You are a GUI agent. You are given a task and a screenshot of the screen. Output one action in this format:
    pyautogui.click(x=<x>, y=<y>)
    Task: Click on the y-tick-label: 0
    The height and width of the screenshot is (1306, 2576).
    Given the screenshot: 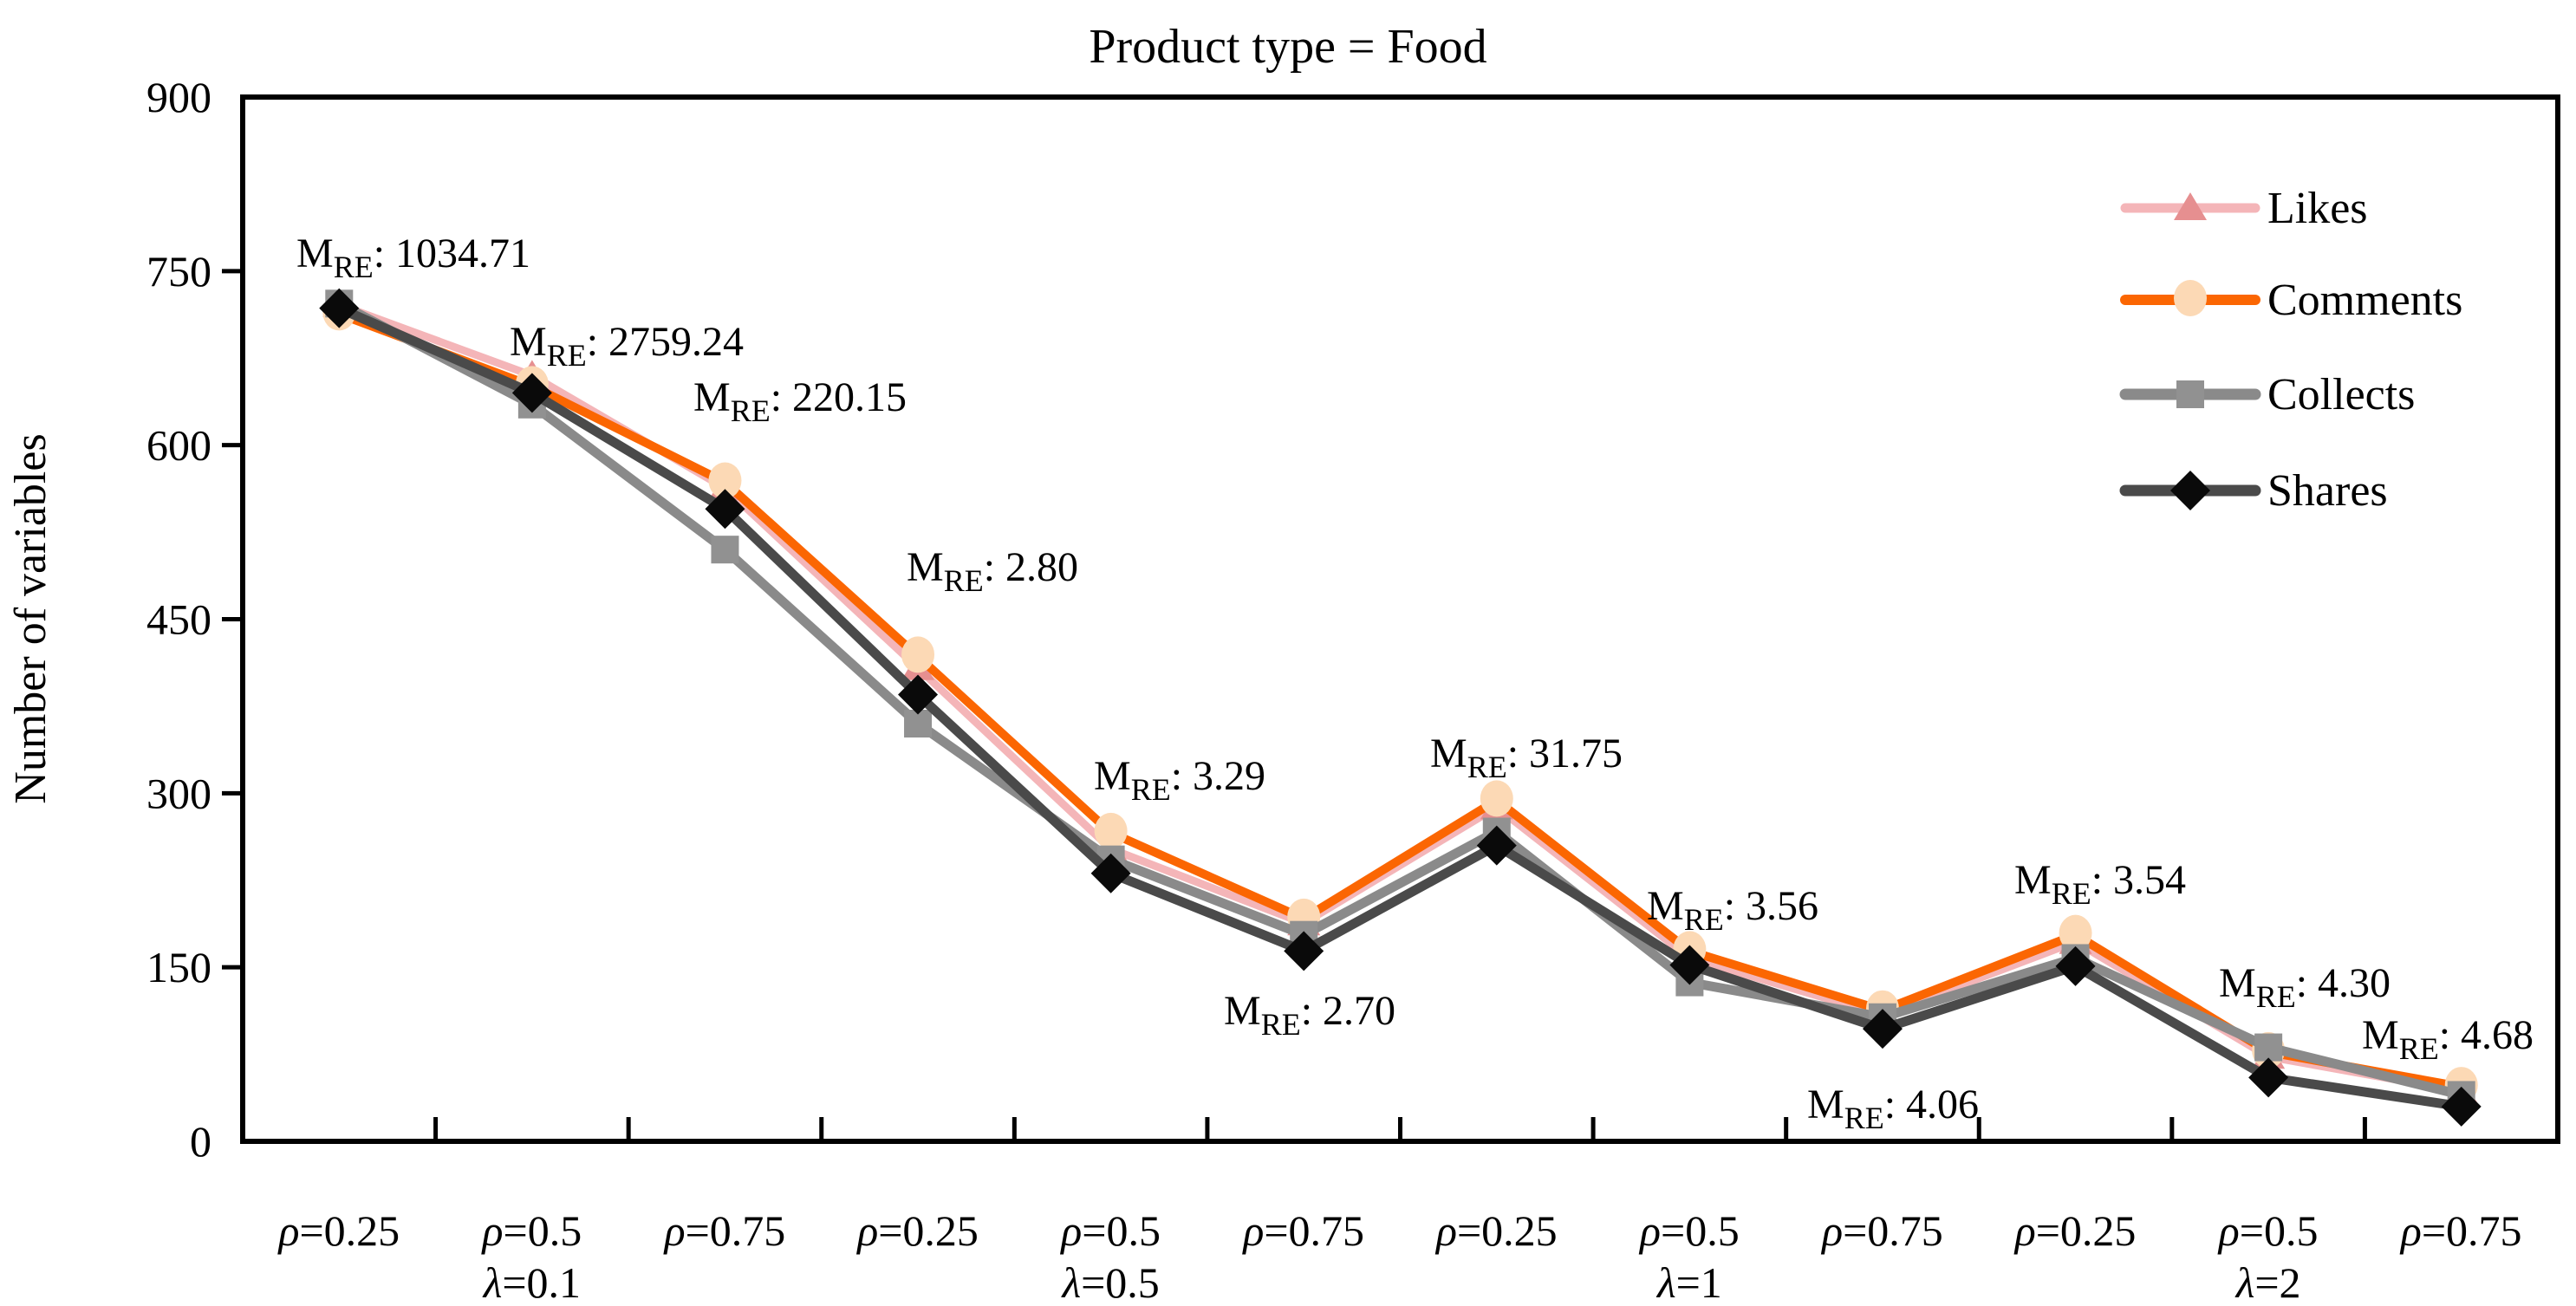 What is the action you would take?
    pyautogui.click(x=200, y=1142)
    